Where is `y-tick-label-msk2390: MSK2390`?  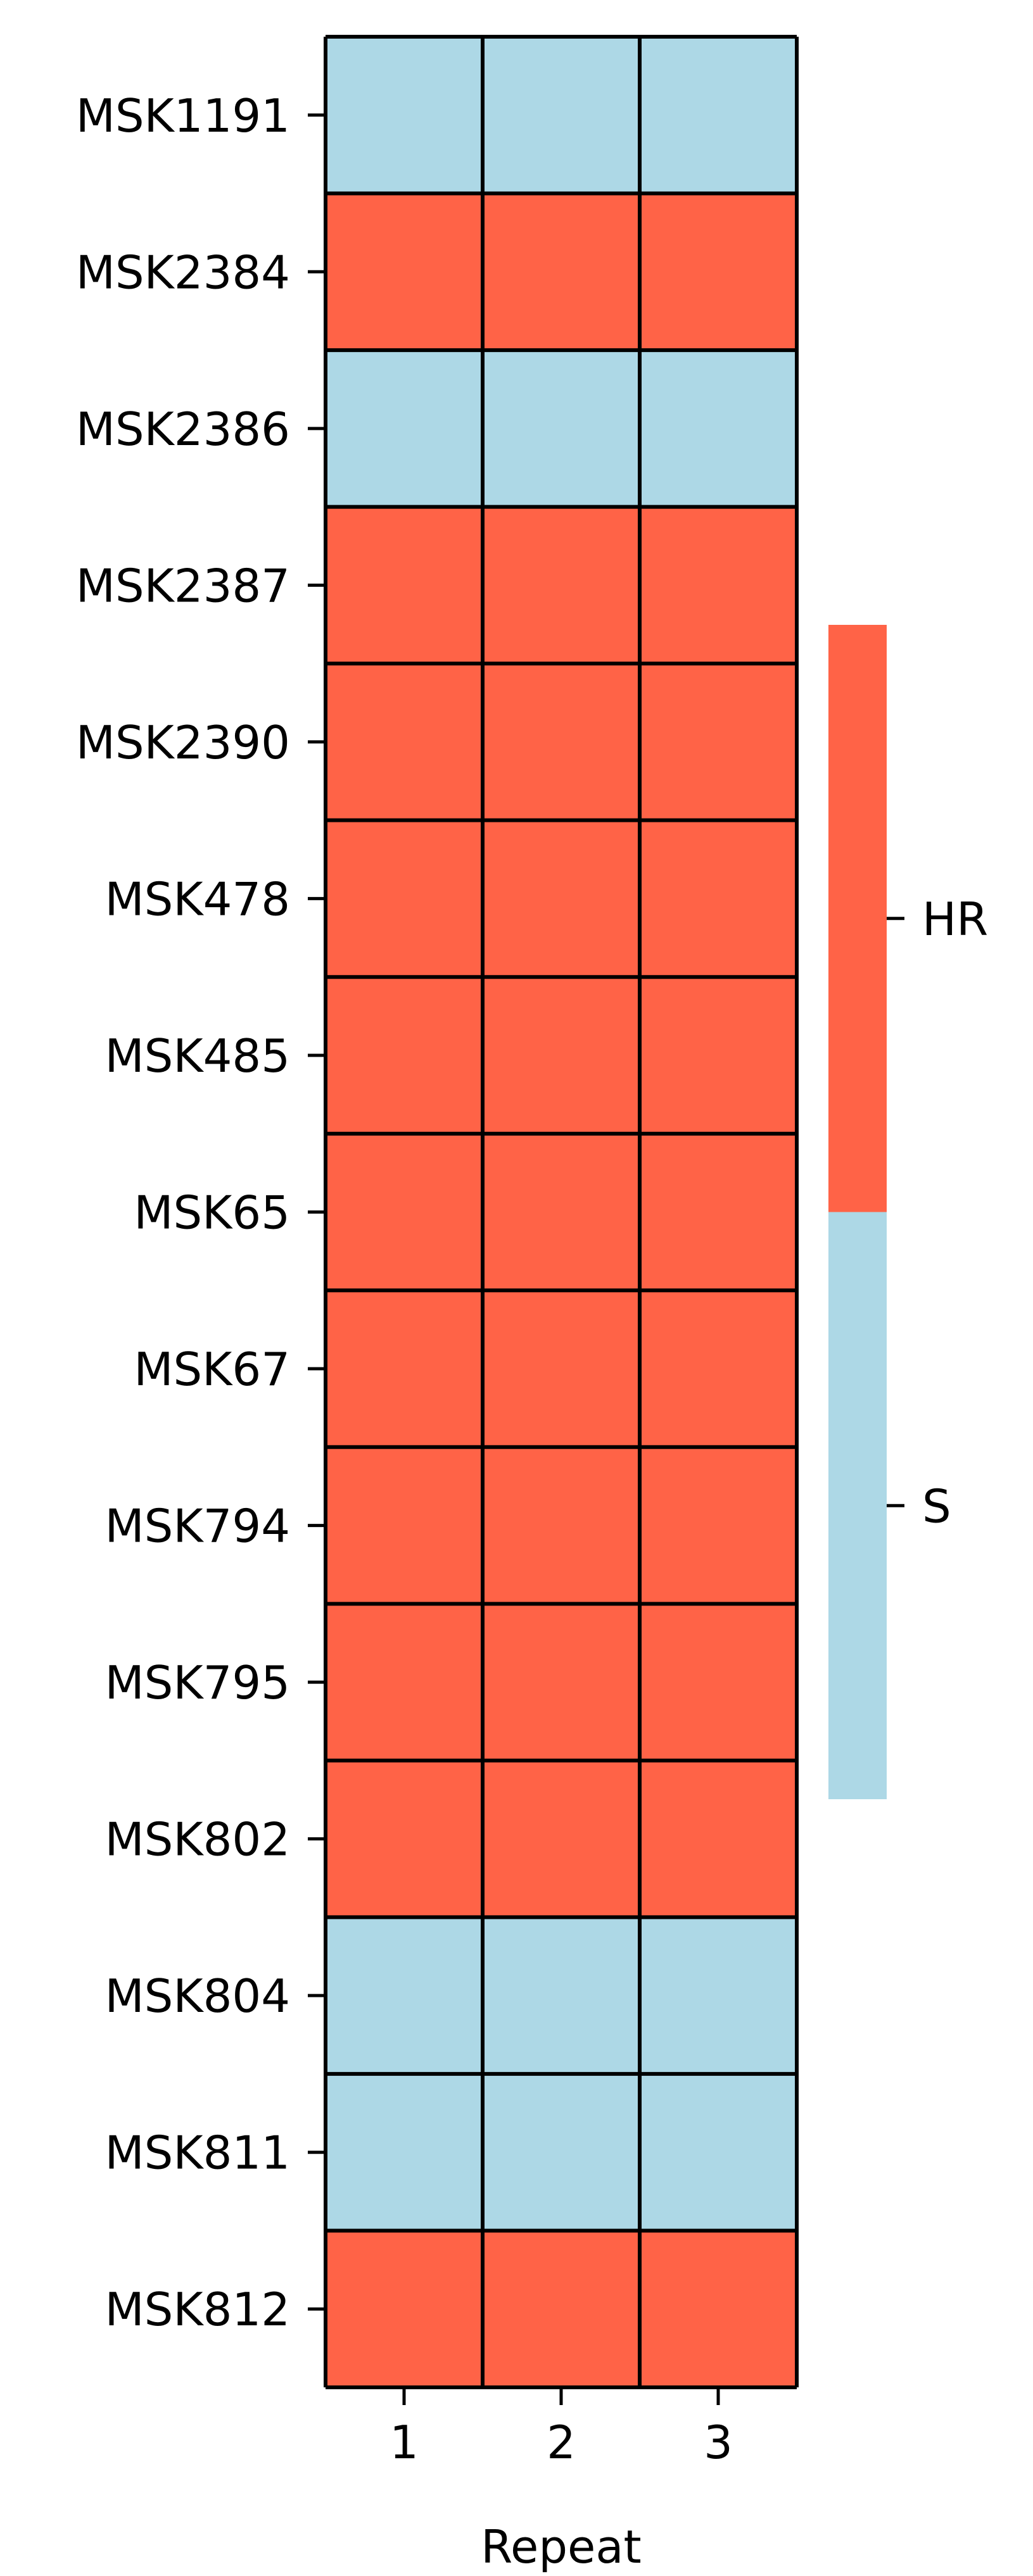
y-tick-label-msk2390: MSK2390 is located at coordinates (183, 742).